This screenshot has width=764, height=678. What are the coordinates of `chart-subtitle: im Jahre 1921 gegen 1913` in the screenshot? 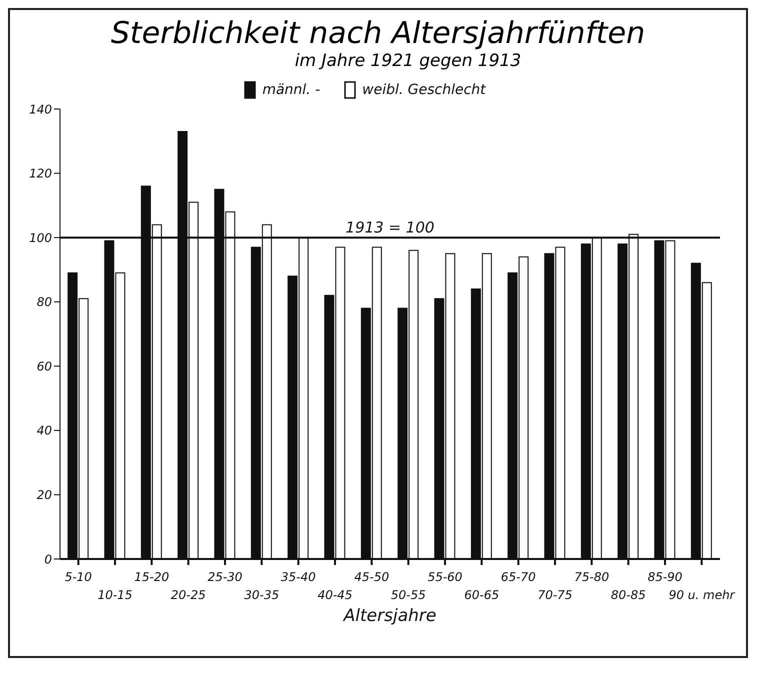 It's located at (408, 61).